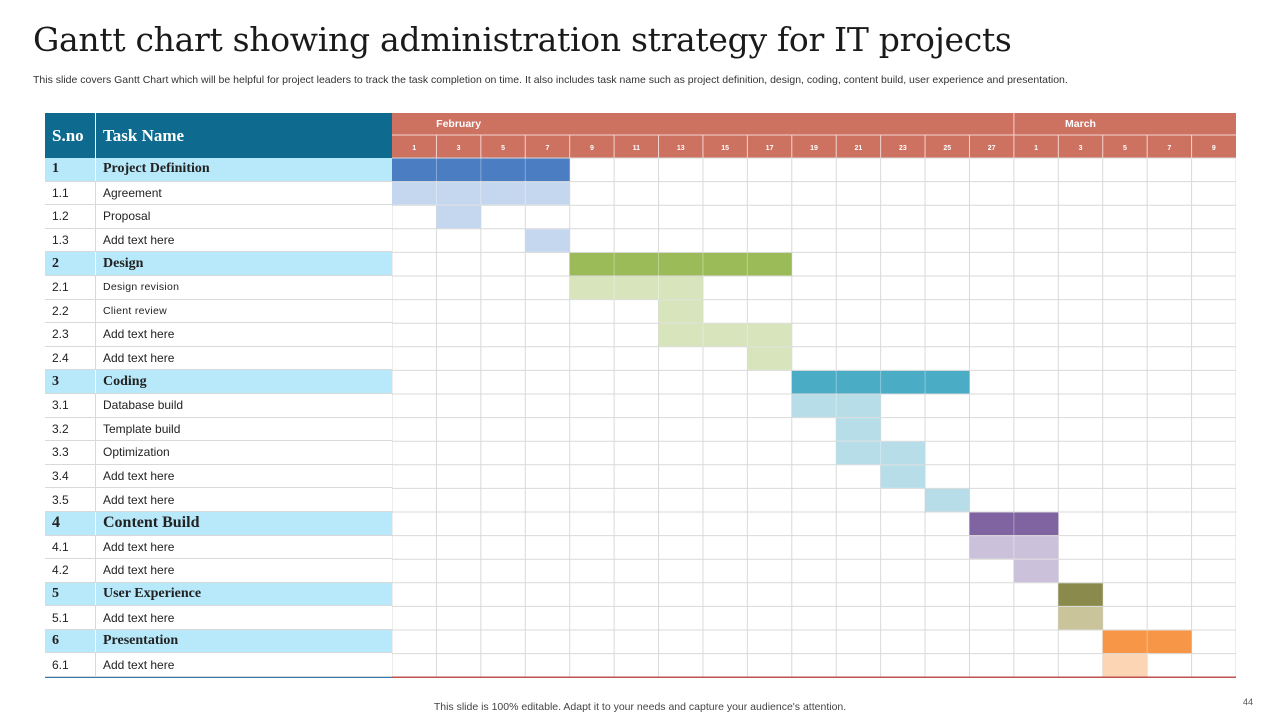 This screenshot has width=1280, height=720. Describe the element at coordinates (218, 240) in the screenshot. I see `task-row: 1.3 Add text here` at that location.